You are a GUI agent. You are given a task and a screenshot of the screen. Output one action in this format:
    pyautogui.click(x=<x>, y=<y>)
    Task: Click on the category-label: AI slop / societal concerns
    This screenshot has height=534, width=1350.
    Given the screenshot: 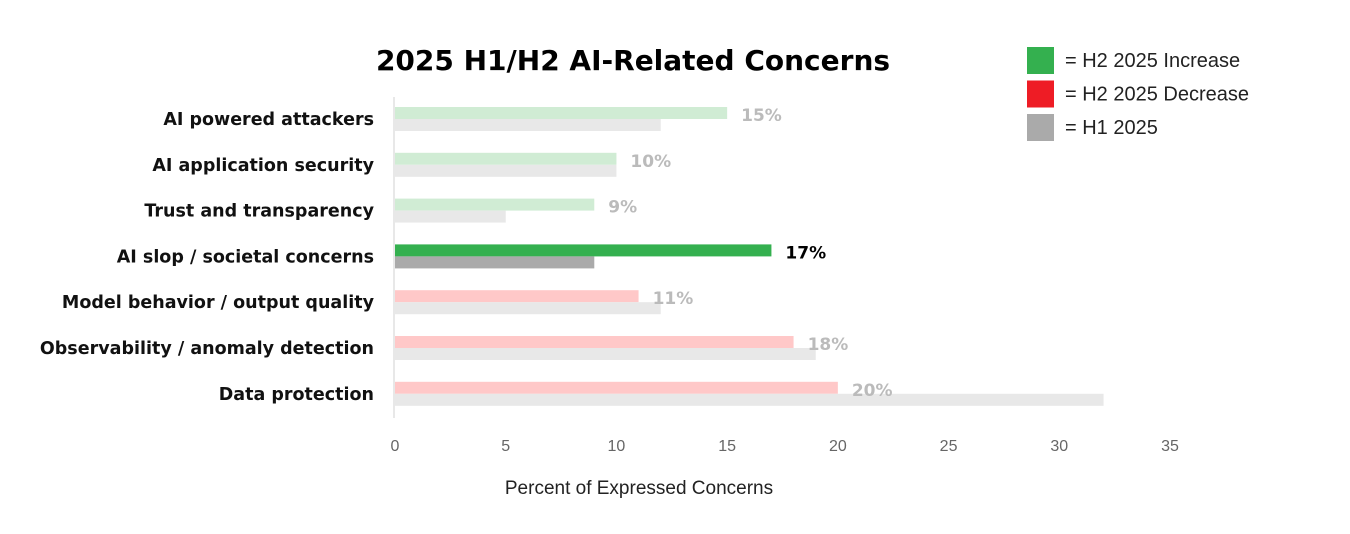 What is the action you would take?
    pyautogui.click(x=245, y=257)
    